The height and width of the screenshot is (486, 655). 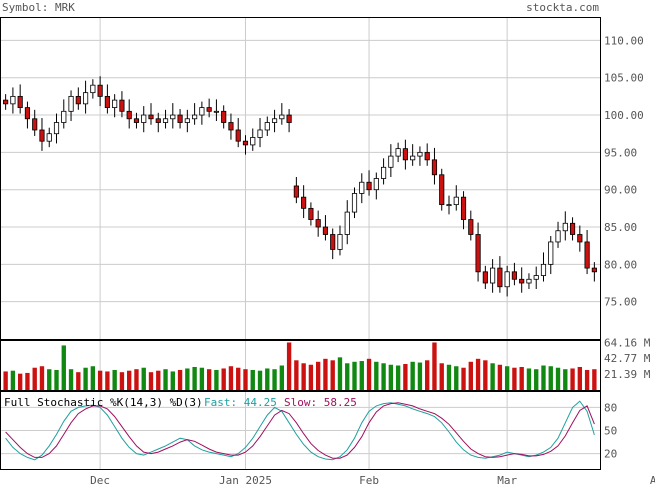 What do you see at coordinates (624, 115) in the screenshot?
I see `price-tick-label: 100.00` at bounding box center [624, 115].